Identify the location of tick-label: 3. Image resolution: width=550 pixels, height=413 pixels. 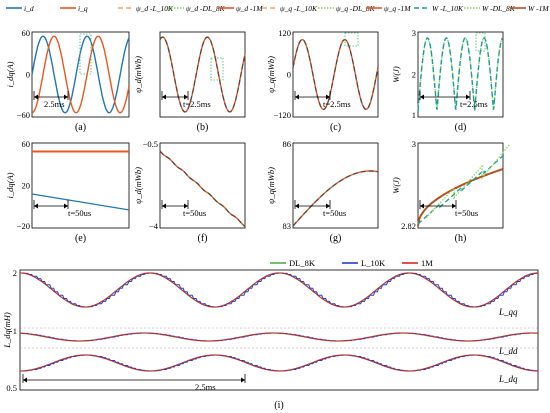
(414, 33).